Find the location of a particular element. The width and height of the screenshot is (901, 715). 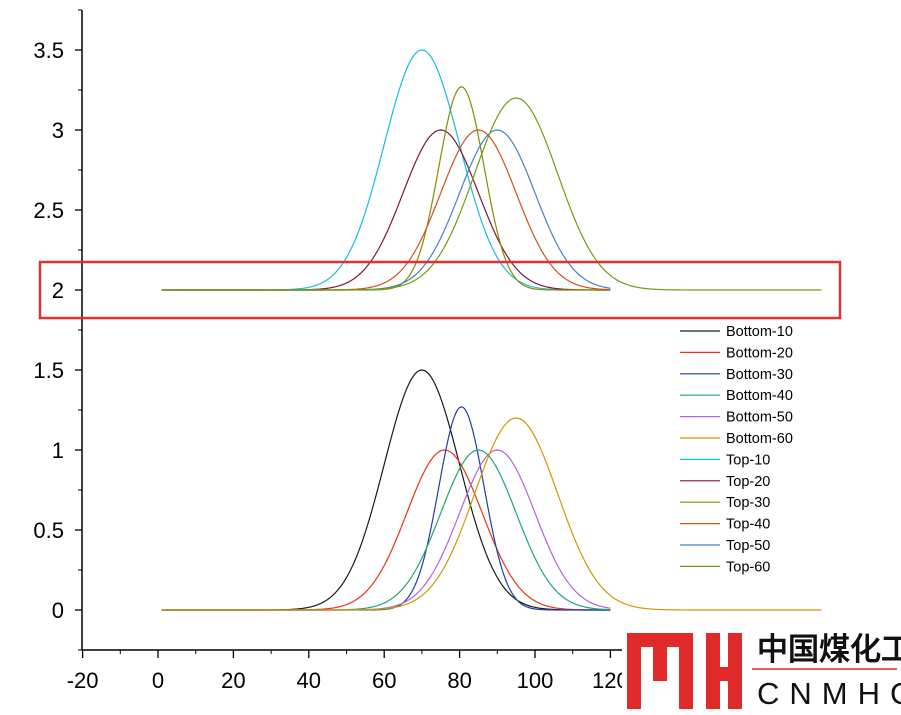

legend-label: Top-10 is located at coordinates (748, 460).